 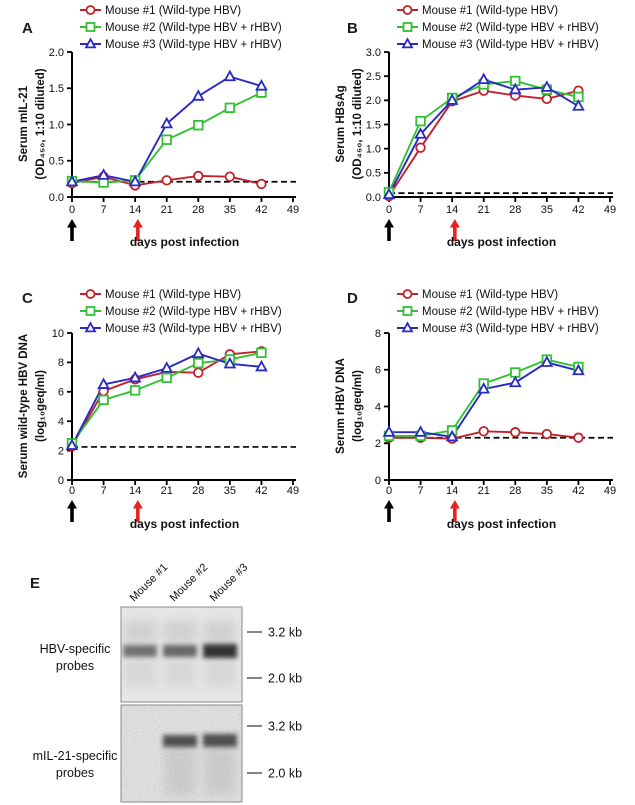 I want to click on lane-label-mouse-2: Mouse #2, so click(x=189, y=582).